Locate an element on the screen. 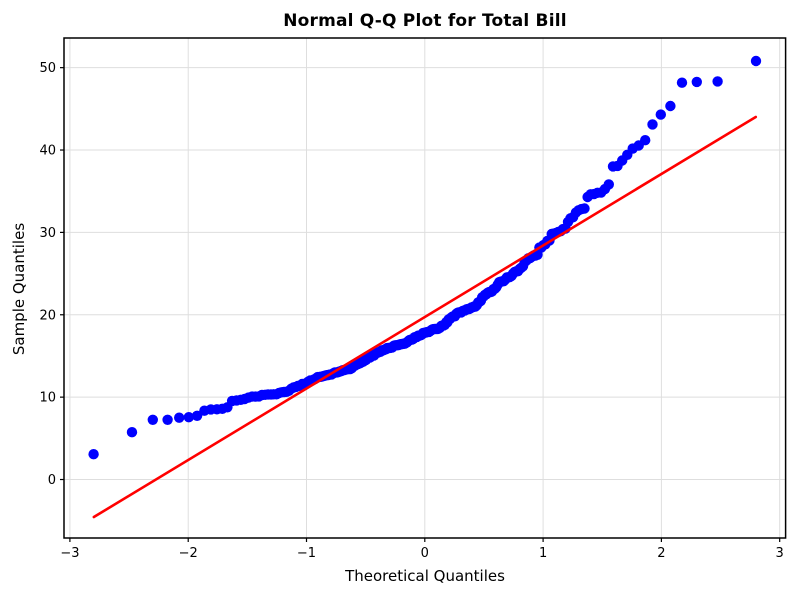 The height and width of the screenshot is (600, 800). y-tick-label: 30 is located at coordinates (47, 233).